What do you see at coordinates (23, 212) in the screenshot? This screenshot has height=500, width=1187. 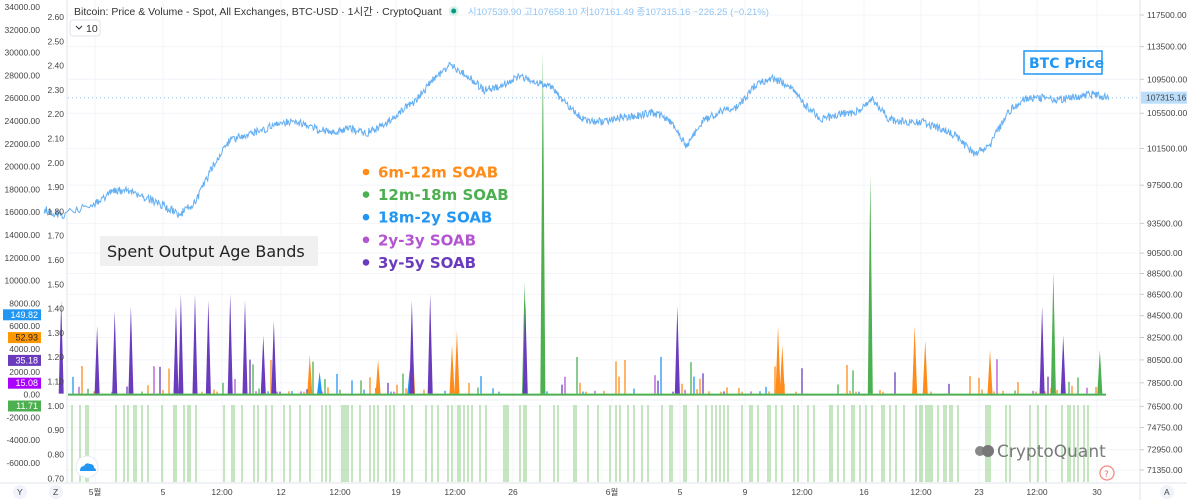 I see `left-outer-tick: 16000.00` at bounding box center [23, 212].